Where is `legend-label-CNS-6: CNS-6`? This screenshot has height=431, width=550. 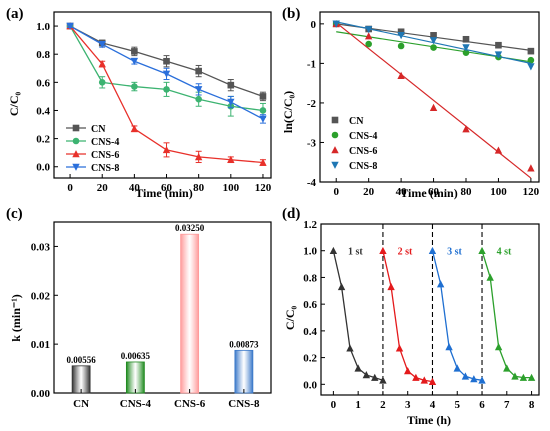
legend-label-CNS-6: CNS-6 is located at coordinates (105, 155).